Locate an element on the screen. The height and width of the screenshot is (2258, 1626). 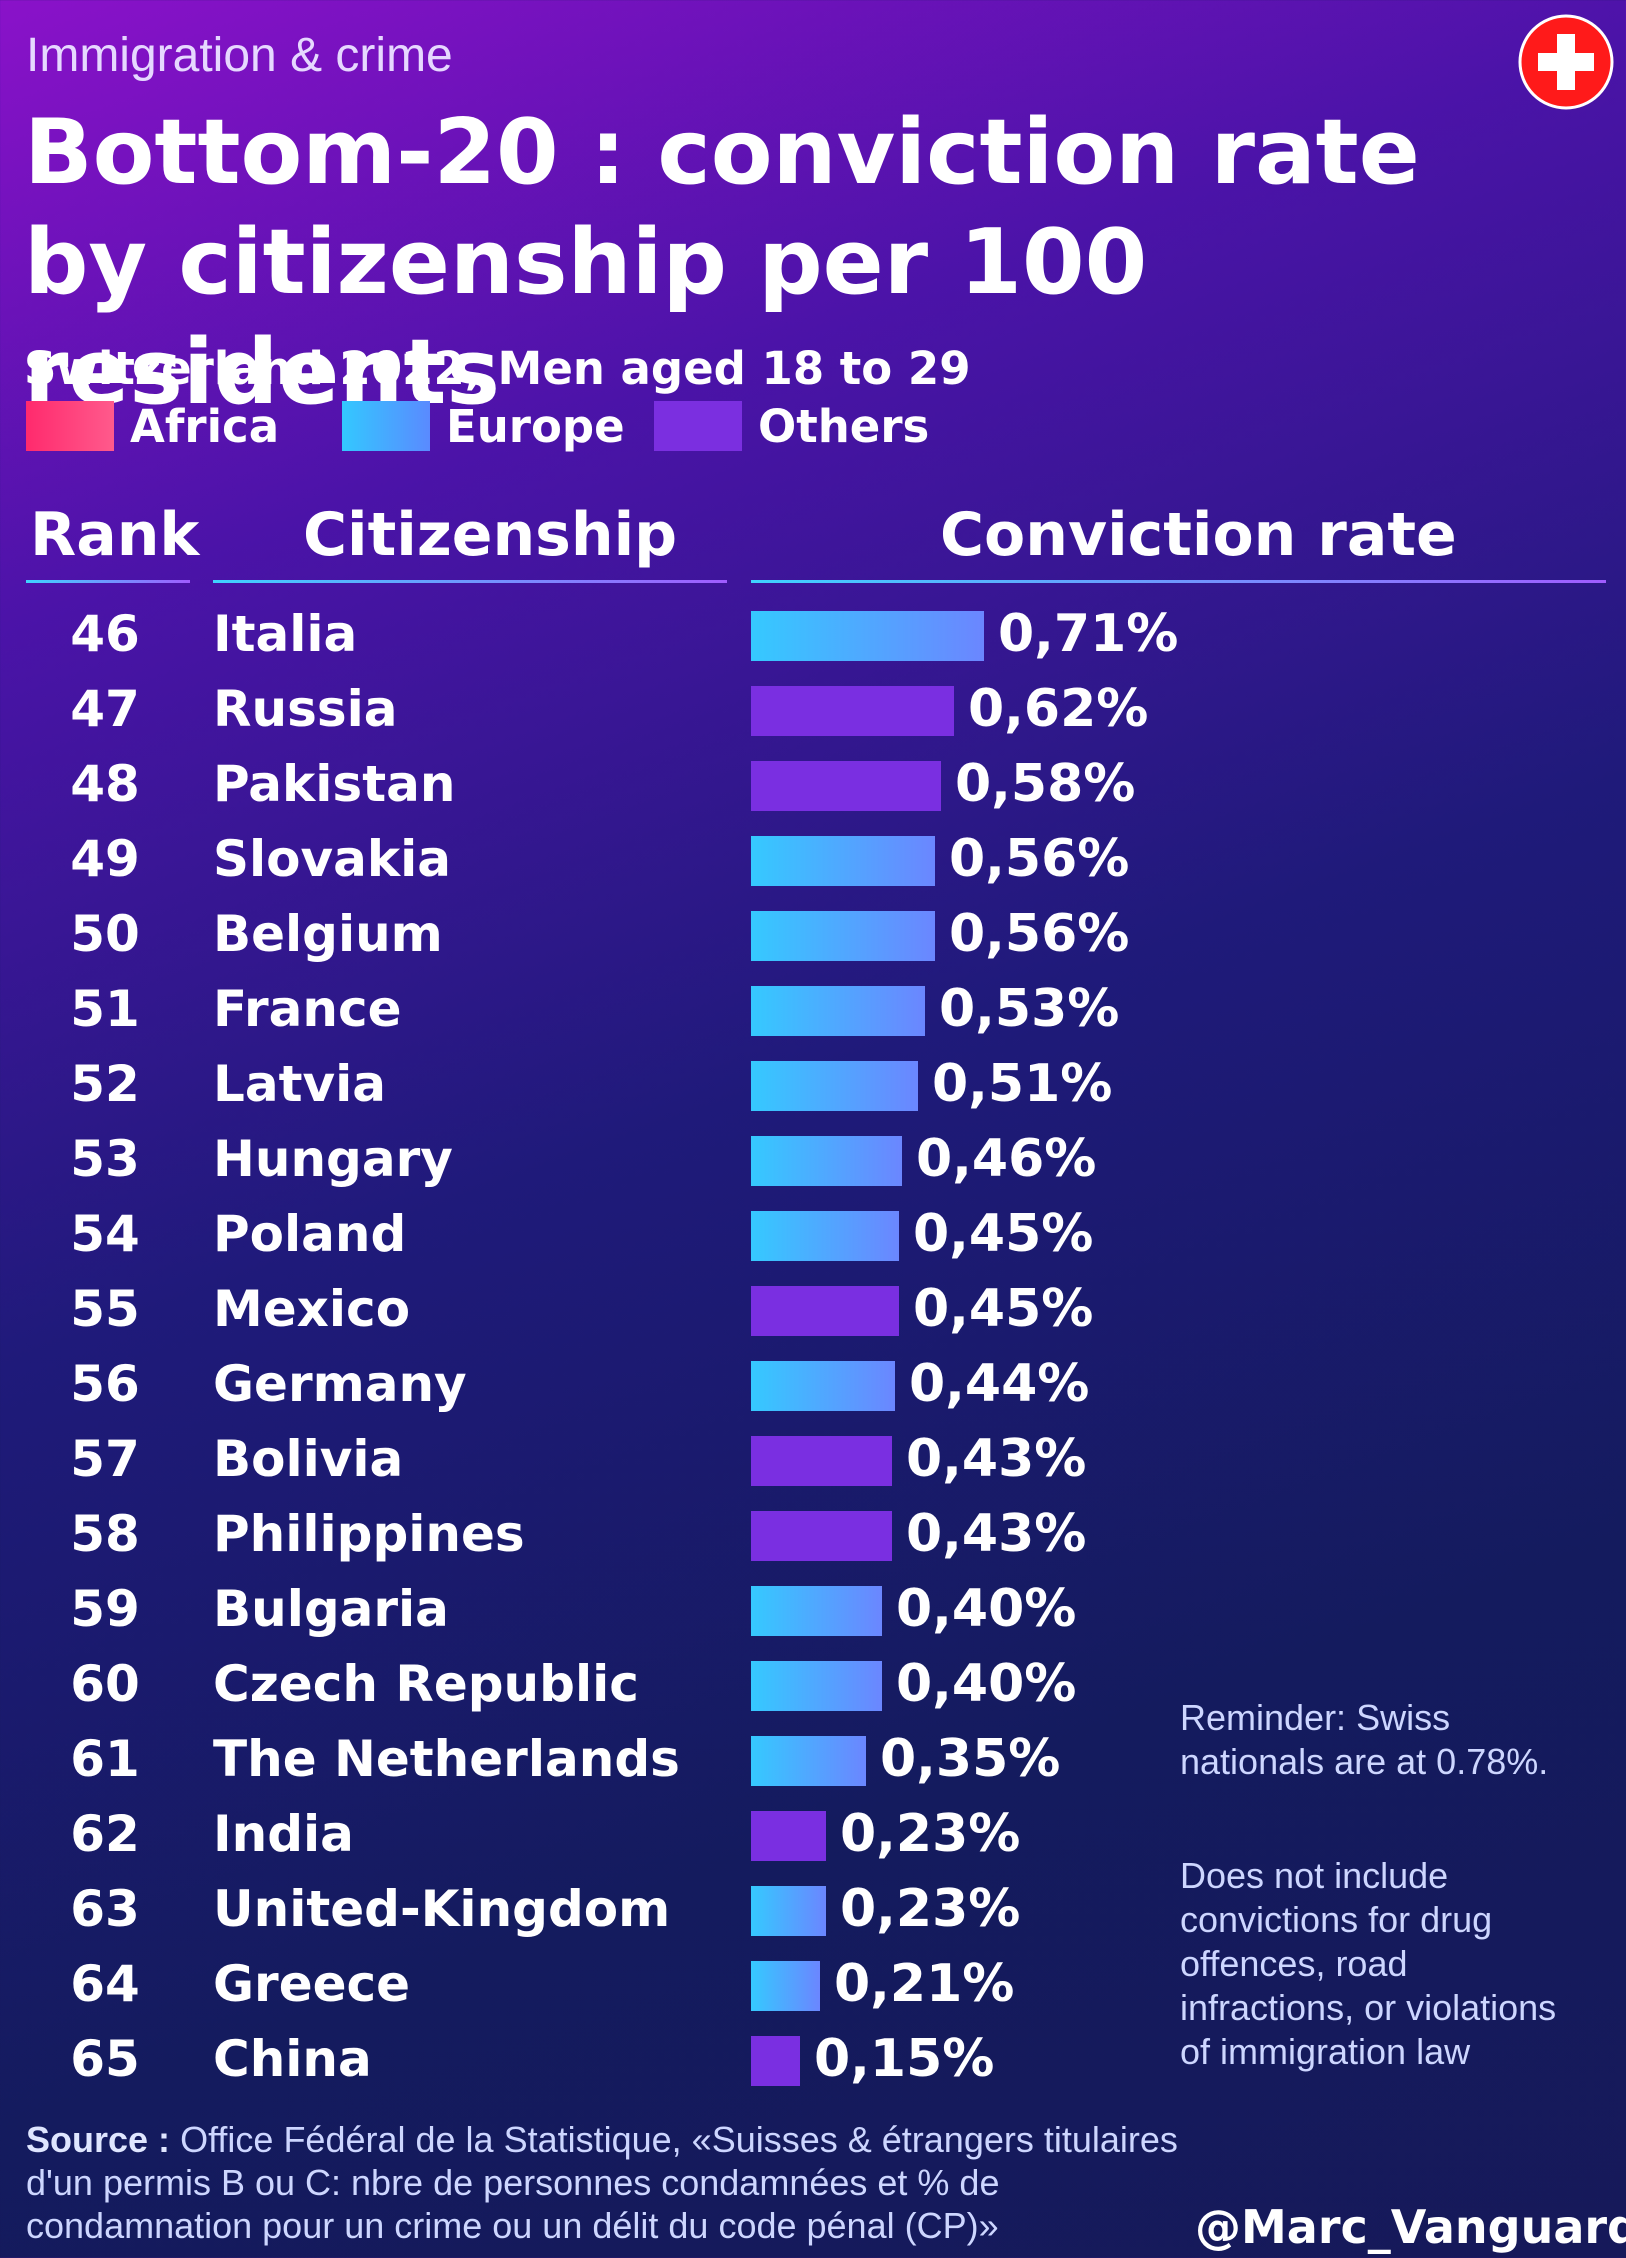
rank-label: 49 is located at coordinates (105, 859).